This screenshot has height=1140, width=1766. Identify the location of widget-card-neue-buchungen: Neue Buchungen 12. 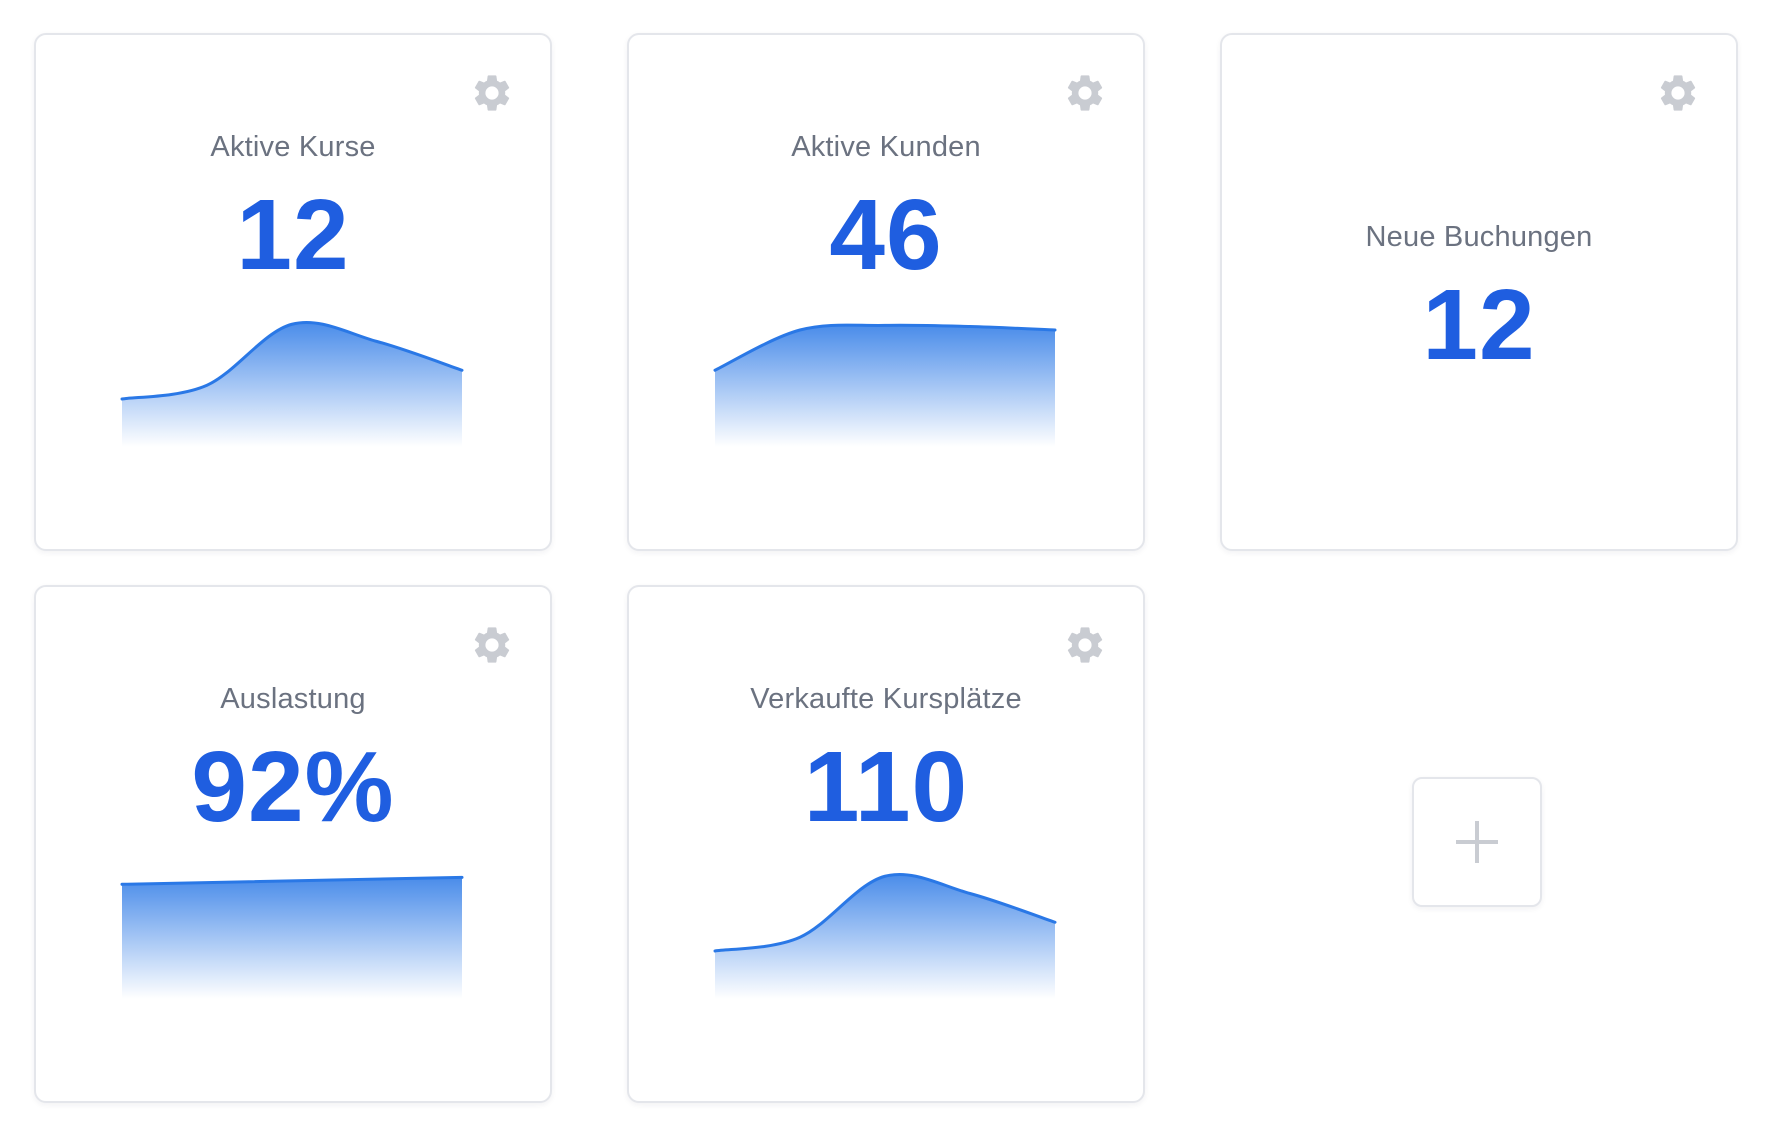
(1479, 292).